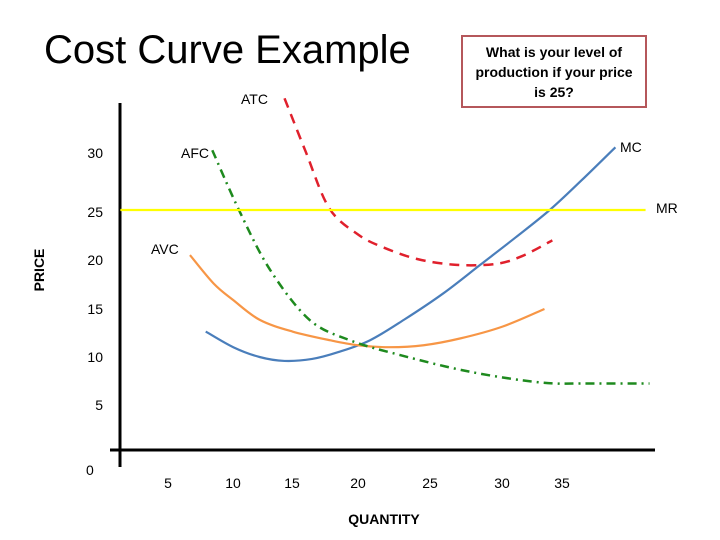 The width and height of the screenshot is (720, 540). Describe the element at coordinates (95, 357) in the screenshot. I see `y-tick-label: 10` at that location.